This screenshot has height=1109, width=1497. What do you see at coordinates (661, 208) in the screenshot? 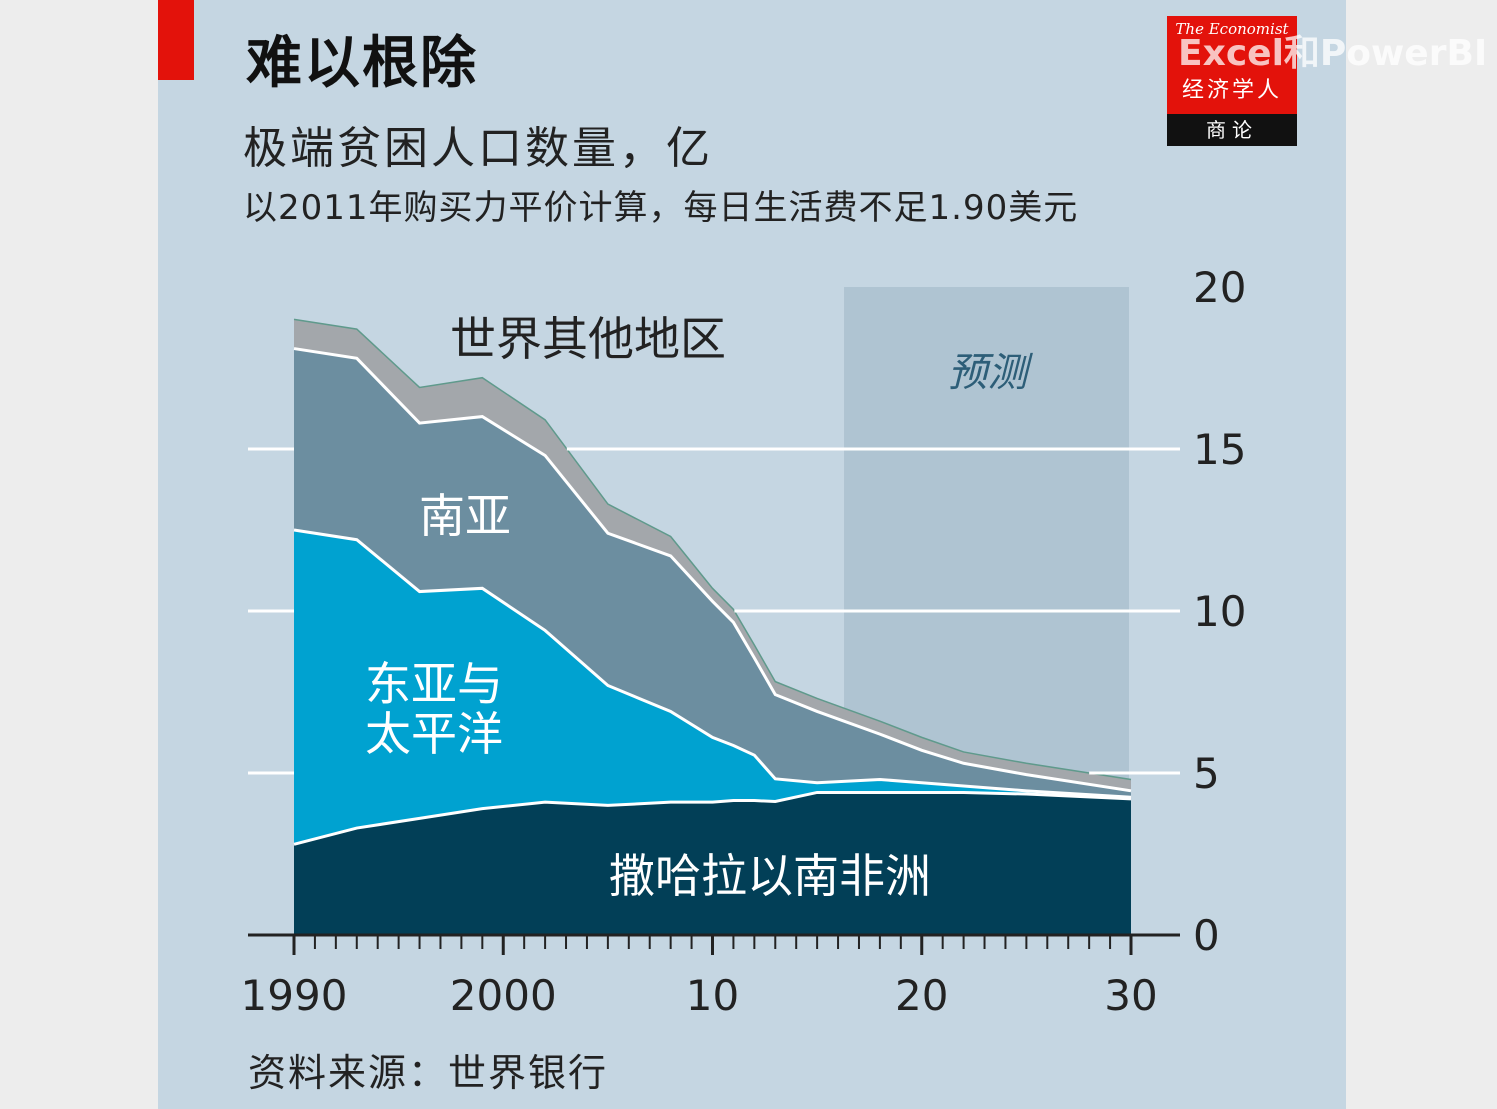
I see `chart-note: 以2011年购买力平价计算，每日生活费不足1.90美元` at bounding box center [661, 208].